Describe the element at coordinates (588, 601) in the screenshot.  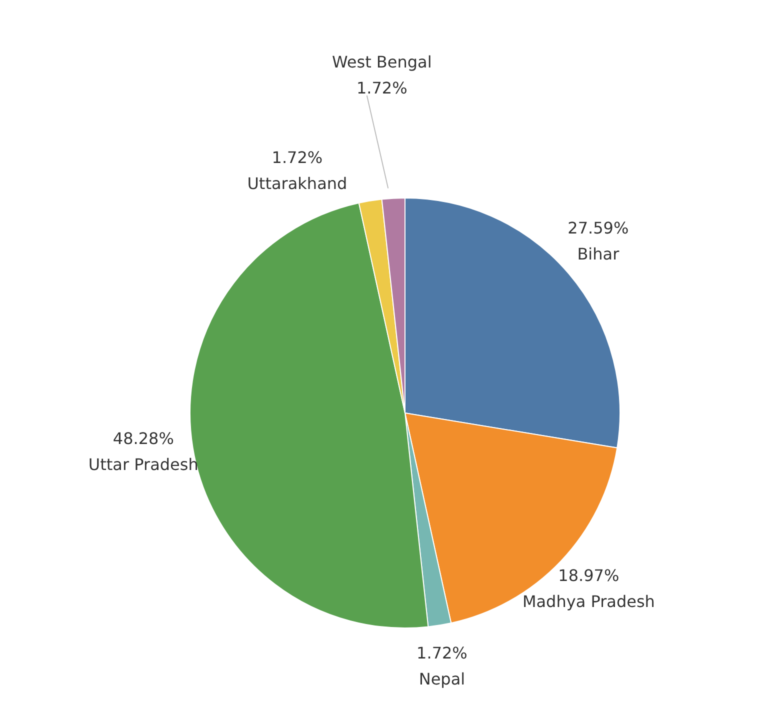
I see `slice-label: Madhya Pradesh` at that location.